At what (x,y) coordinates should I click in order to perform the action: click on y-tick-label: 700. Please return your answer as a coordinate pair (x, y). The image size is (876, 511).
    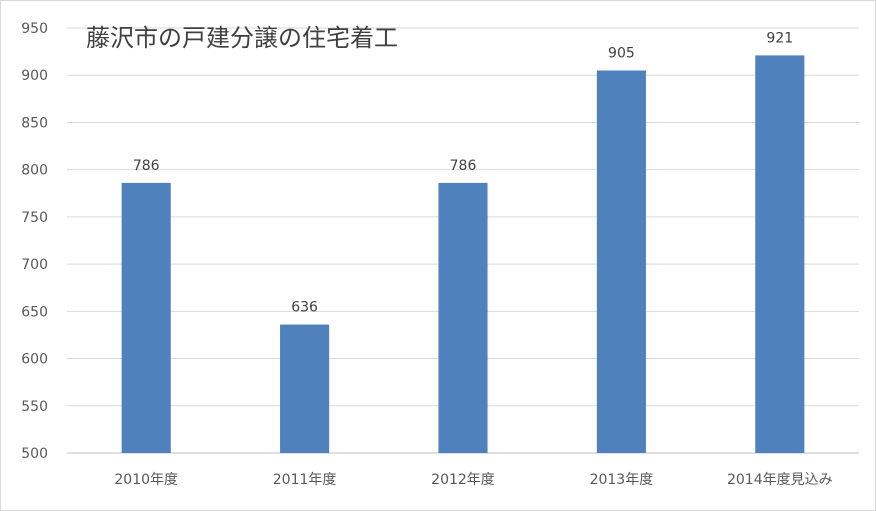
    Looking at the image, I should click on (34, 265).